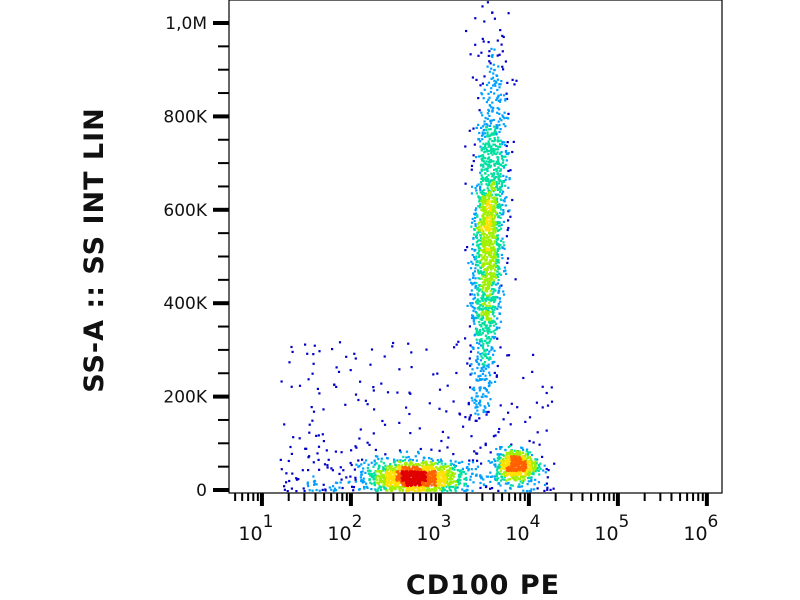 This screenshot has height=600, width=800. Describe the element at coordinates (535, 522) in the screenshot. I see `x-tick-exponent: 4` at that location.